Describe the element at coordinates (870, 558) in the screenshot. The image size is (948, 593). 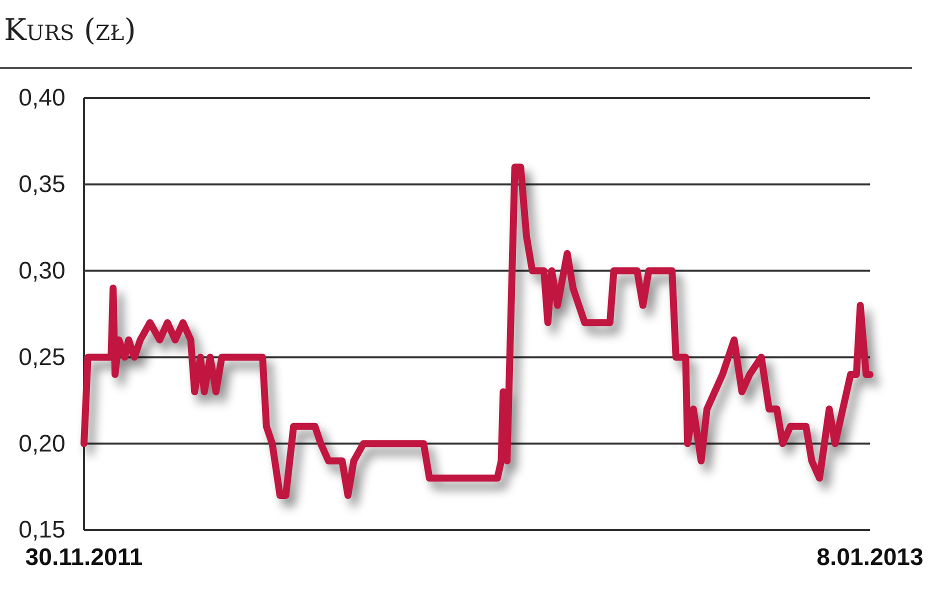
I see `x-tick-label: 8.01.2013` at that location.